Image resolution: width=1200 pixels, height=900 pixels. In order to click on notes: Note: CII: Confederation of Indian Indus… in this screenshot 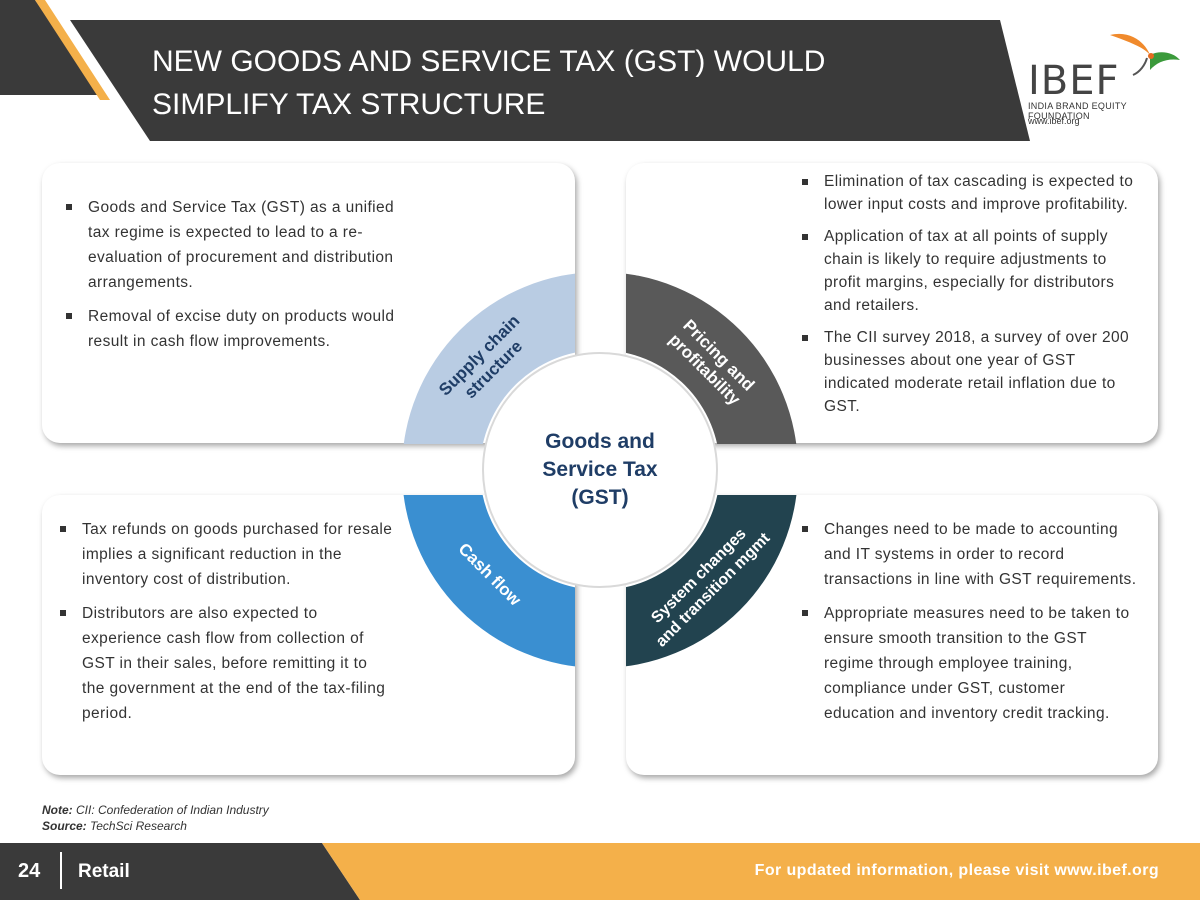, I will do `click(155, 818)`.